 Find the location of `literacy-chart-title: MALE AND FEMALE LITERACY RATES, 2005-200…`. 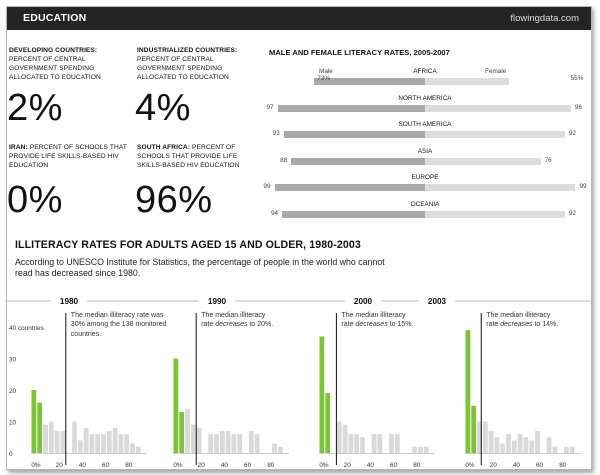

literacy-chart-title: MALE AND FEMALE LITERACY RATES, 2005-200… is located at coordinates (359, 52).